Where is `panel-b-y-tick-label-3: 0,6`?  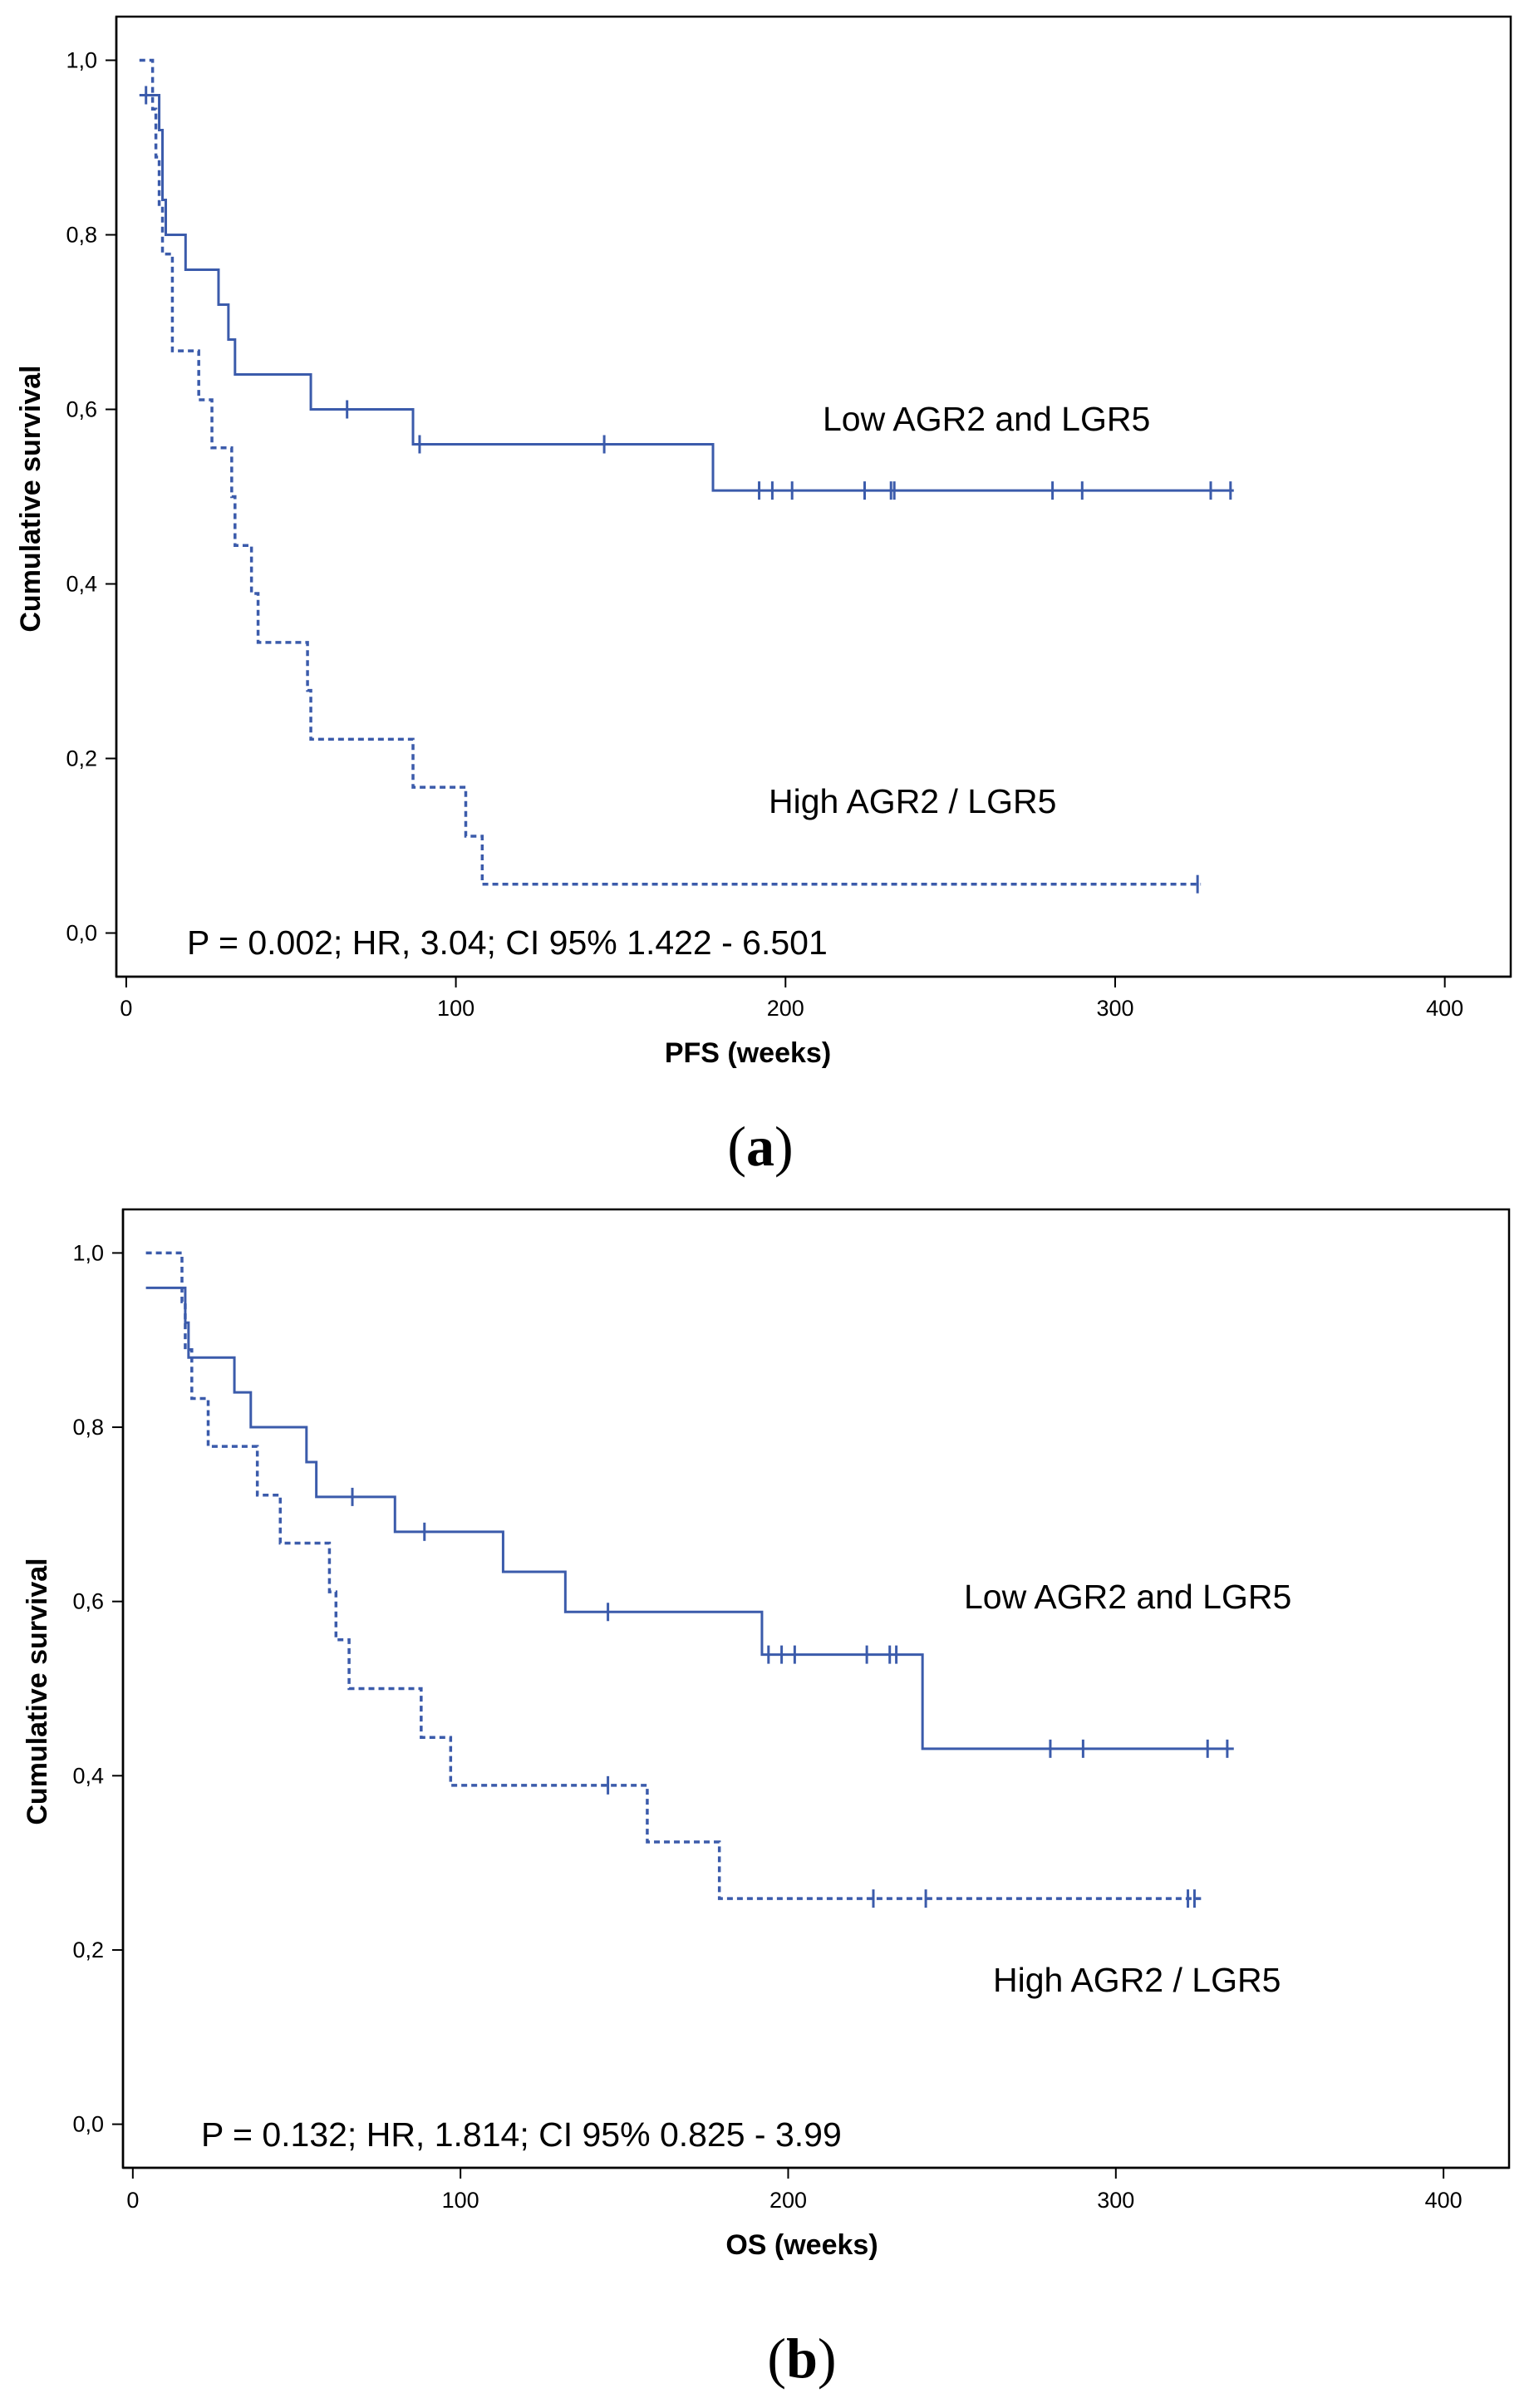 panel-b-y-tick-label-3: 0,6 is located at coordinates (88, 1601).